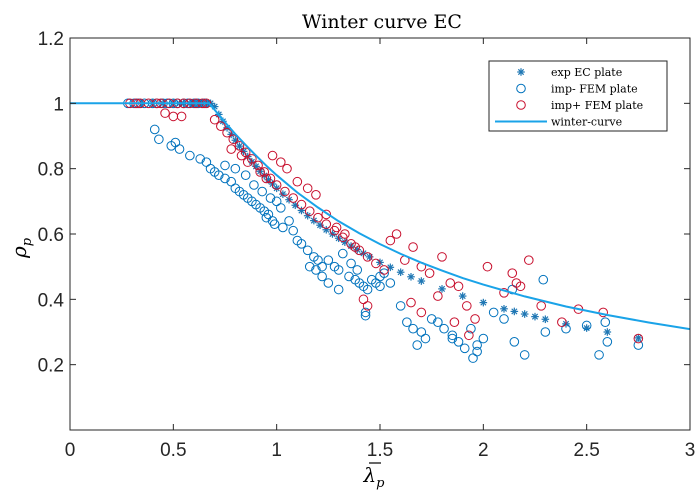  What do you see at coordinates (521, 105) in the screenshot?
I see `legend-circle-swatch` at bounding box center [521, 105].